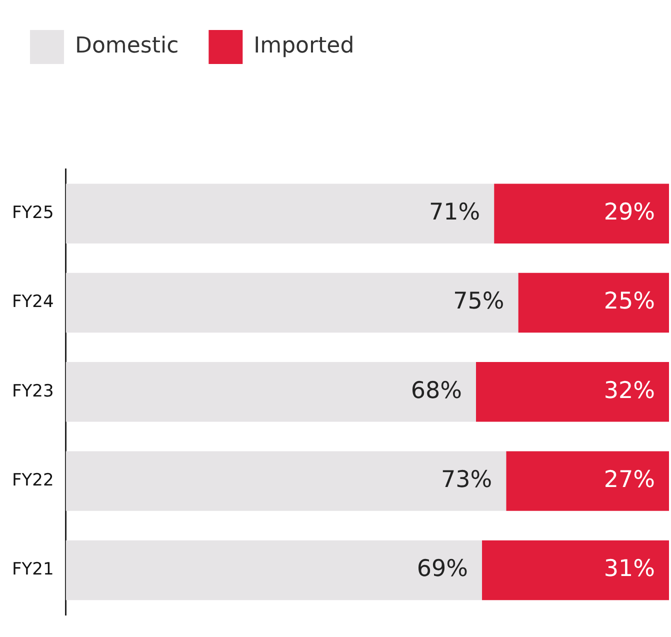 The image size is (671, 637). I want to click on y-tick-label: FY24, so click(33, 302).